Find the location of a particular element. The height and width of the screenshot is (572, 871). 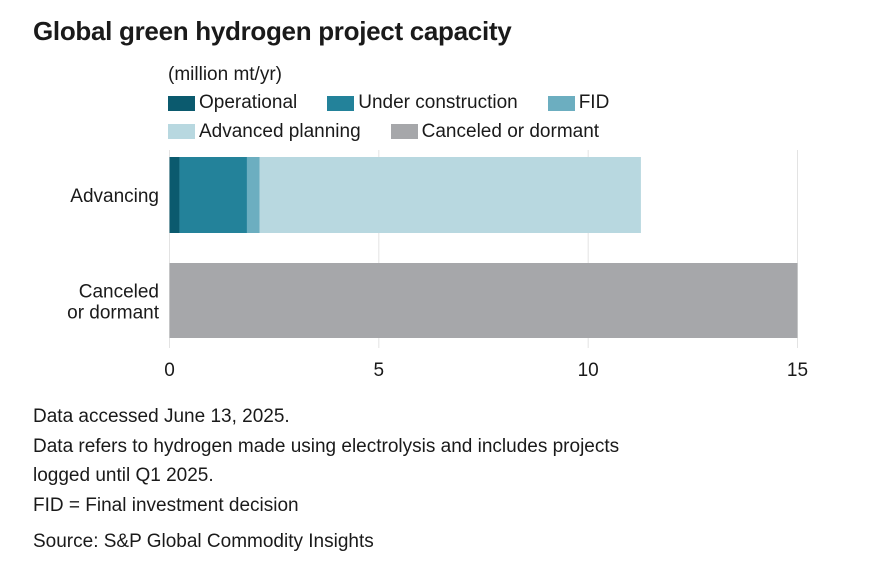

x-tick-label: 5 is located at coordinates (379, 370).